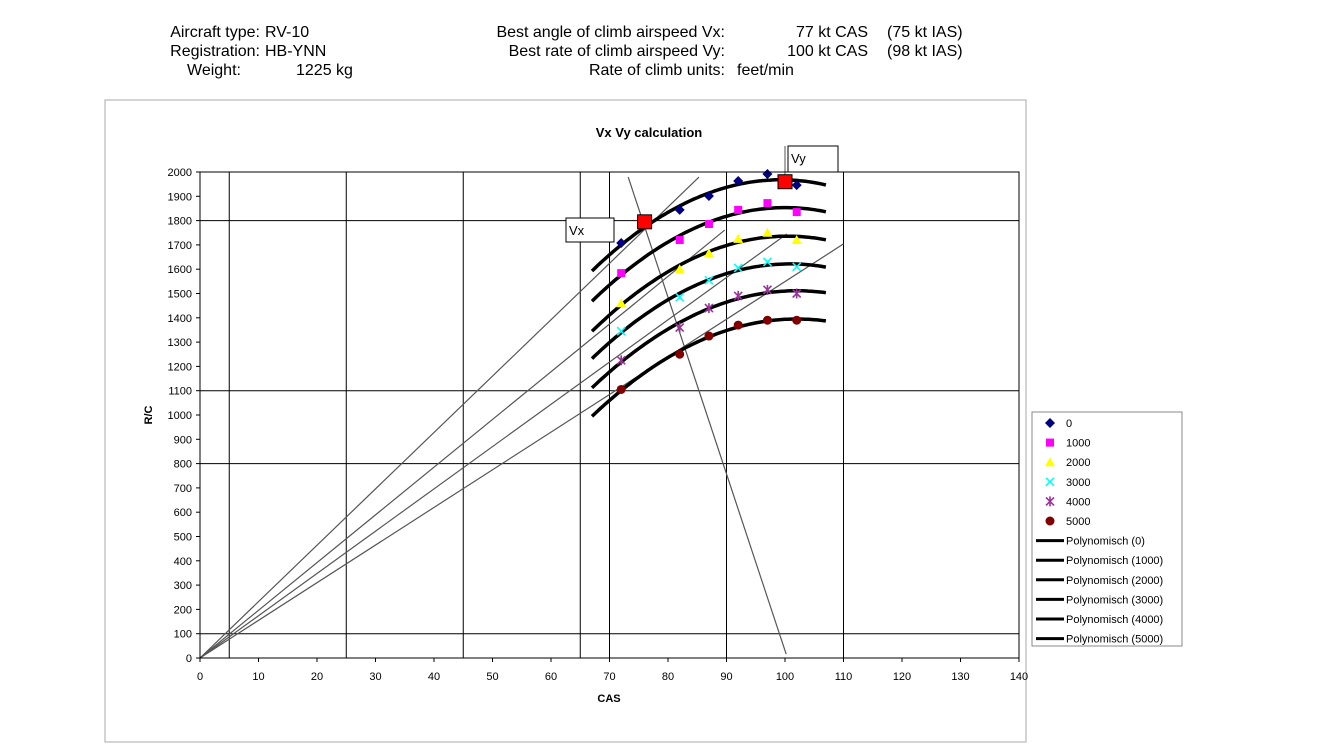 The image size is (1334, 750). What do you see at coordinates (183, 489) in the screenshot?
I see `y-tick-label: 700` at bounding box center [183, 489].